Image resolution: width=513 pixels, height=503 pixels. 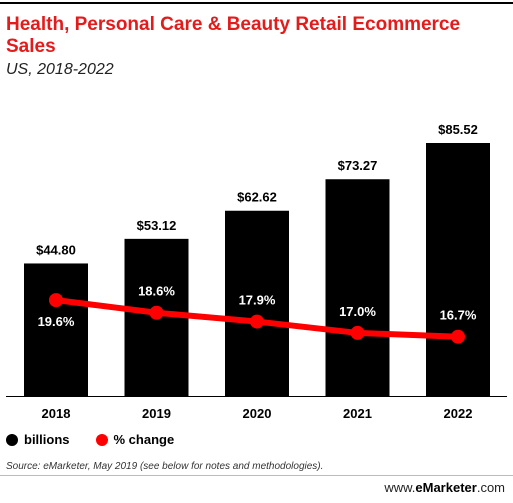 What do you see at coordinates (56, 329) in the screenshot?
I see `bar-2018` at bounding box center [56, 329].